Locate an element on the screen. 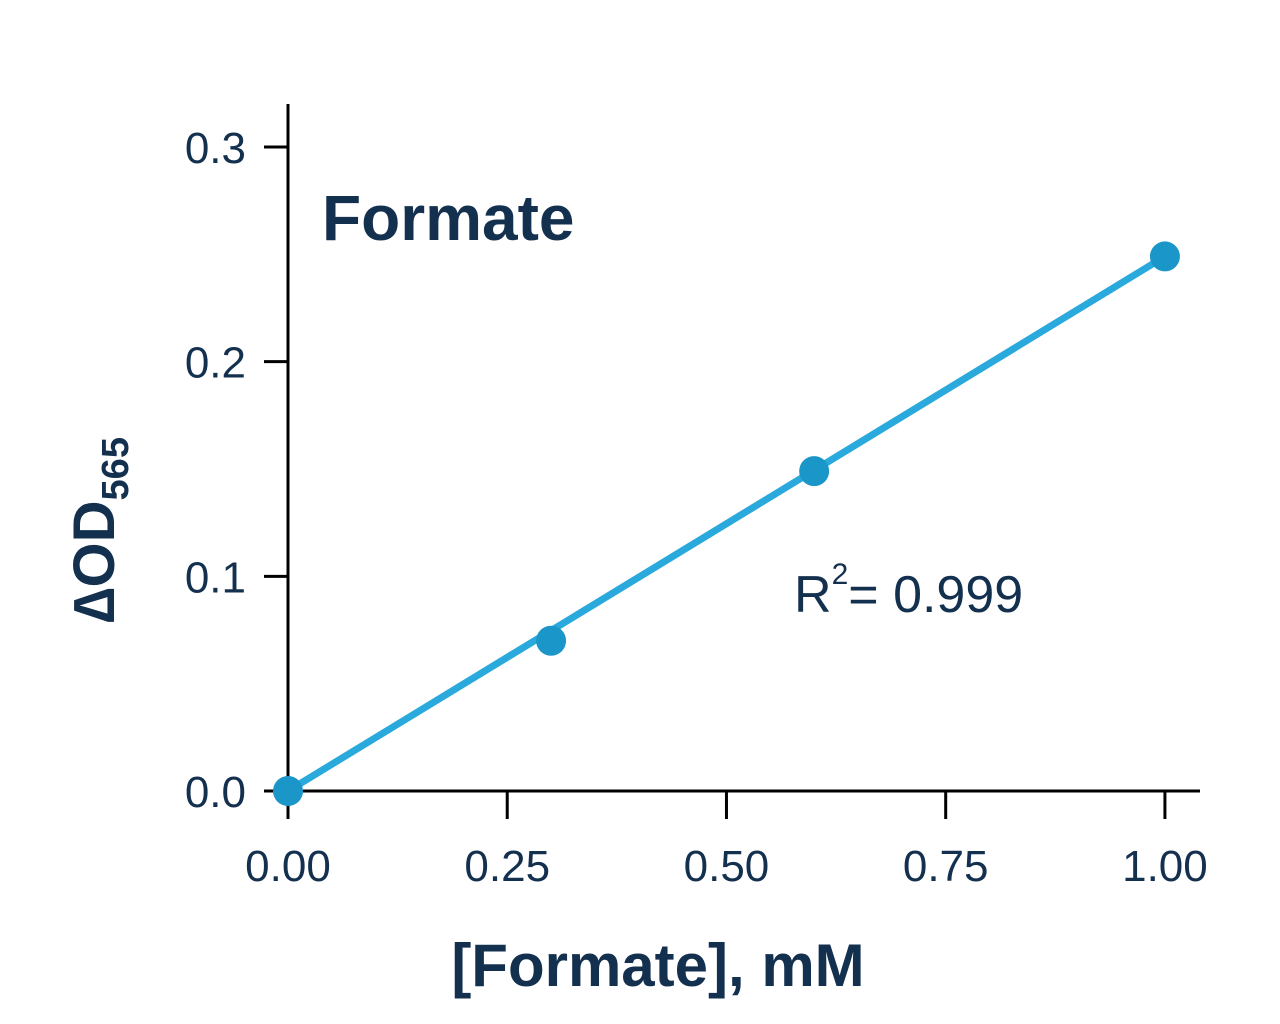 This screenshot has height=1024, width=1280. x-tick-label: 0.00 is located at coordinates (288, 866).